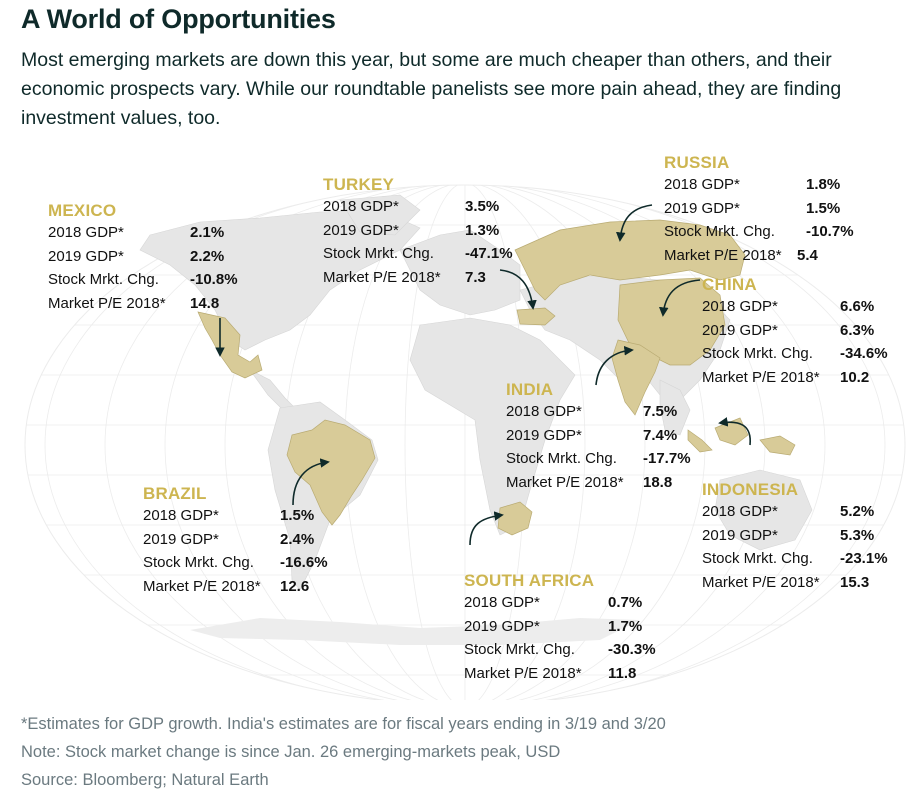 Image resolution: width=918 pixels, height=810 pixels. What do you see at coordinates (175, 493) in the screenshot?
I see `country-name: BRAZIL` at bounding box center [175, 493].